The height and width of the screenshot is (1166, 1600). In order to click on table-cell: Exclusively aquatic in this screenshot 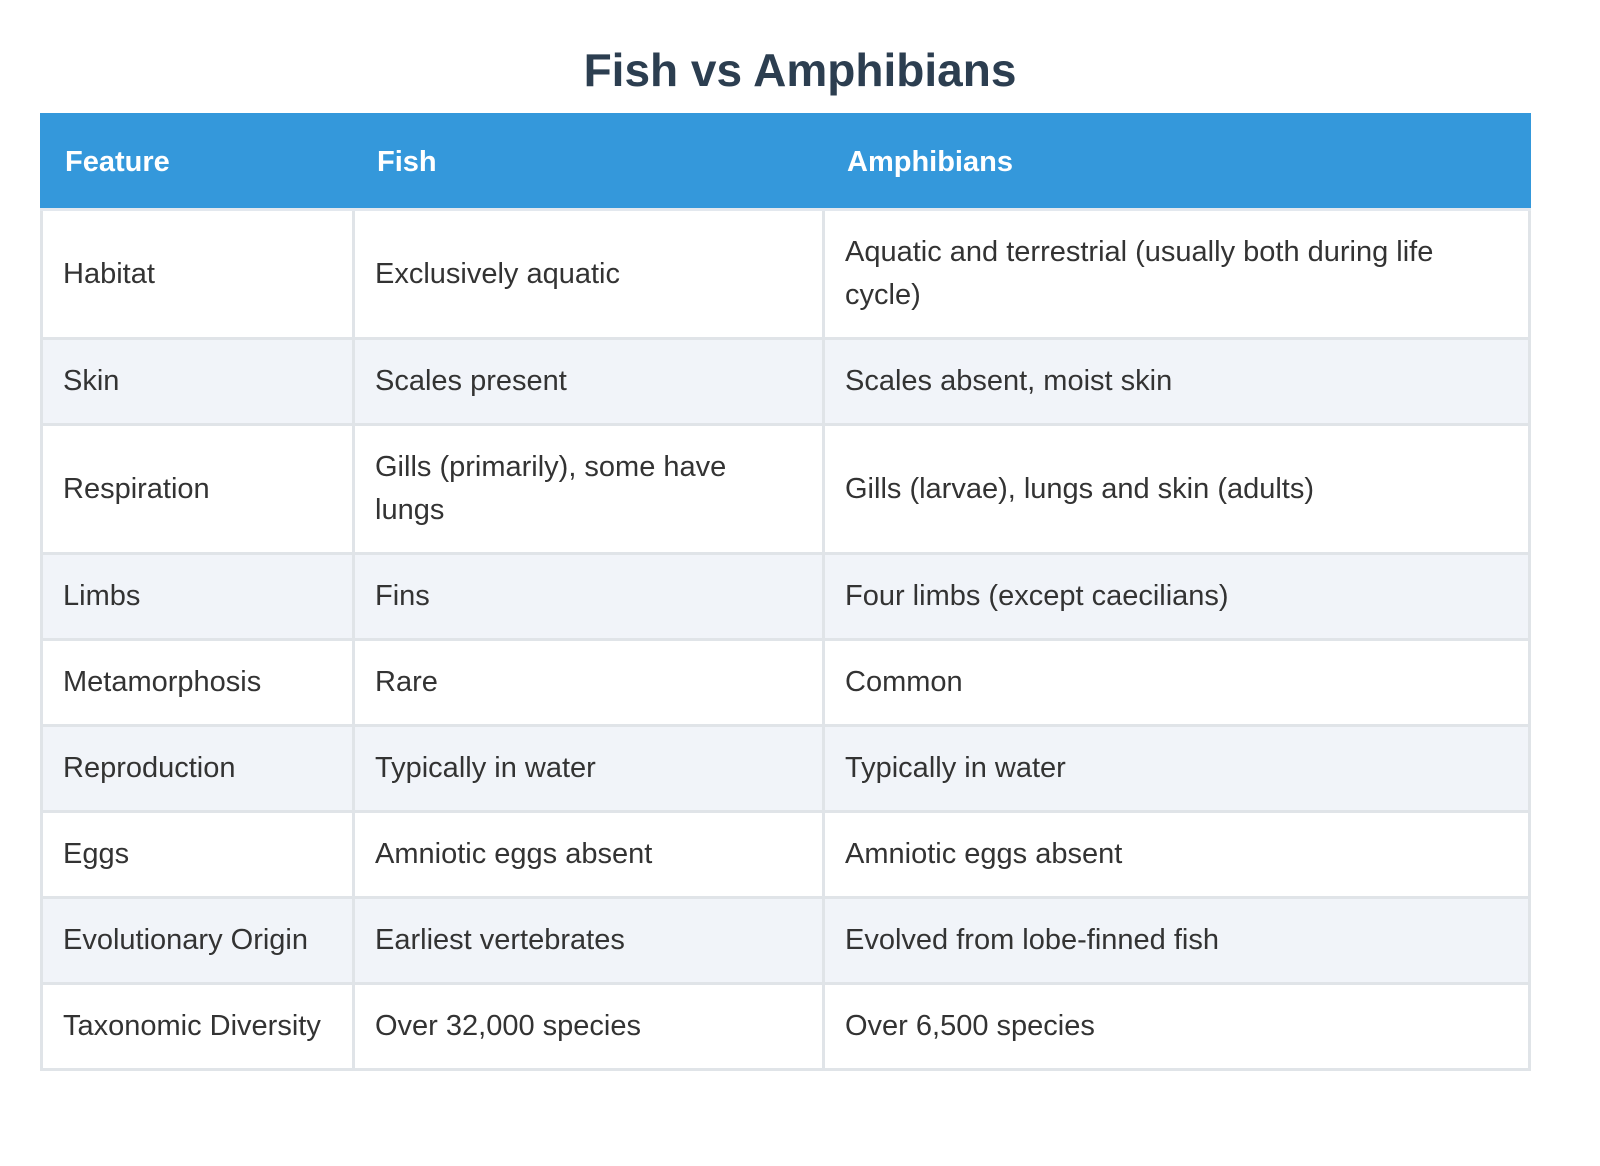, I will do `click(588, 274)`.